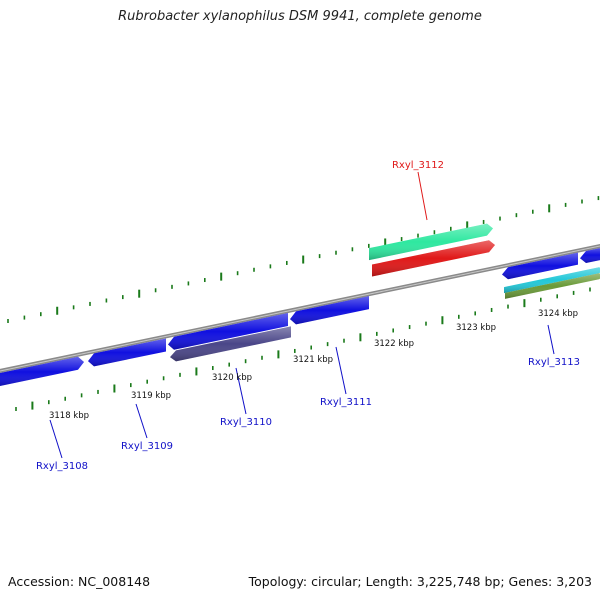 The height and width of the screenshot is (600, 600). I want to click on feature-rxyl-3110-shading, so click(230, 344).